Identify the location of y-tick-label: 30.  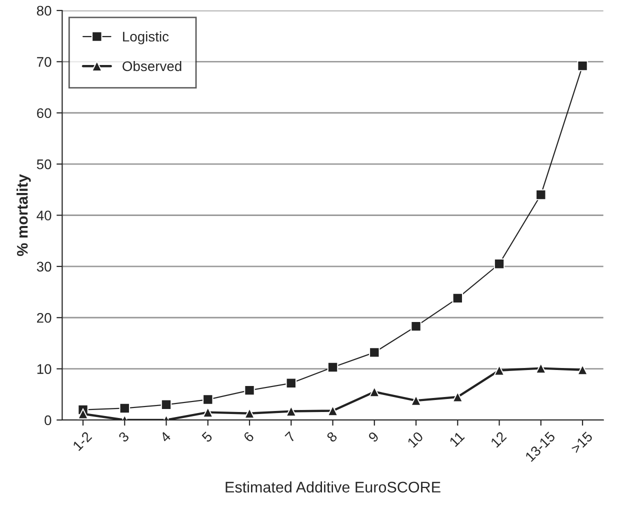
(44, 267).